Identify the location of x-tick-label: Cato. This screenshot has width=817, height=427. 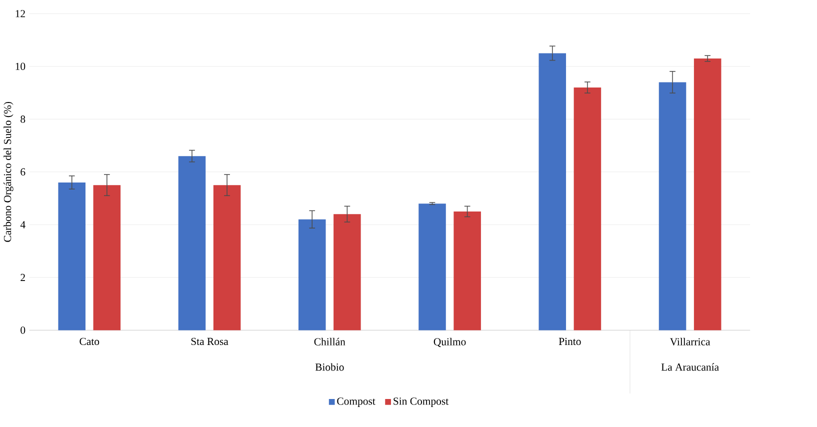
(90, 342).